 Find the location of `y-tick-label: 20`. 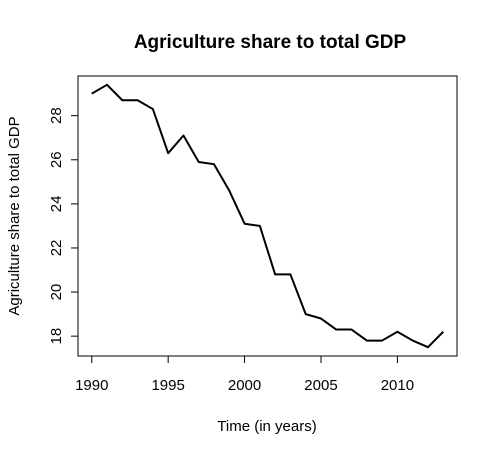

y-tick-label: 20 is located at coordinates (56, 292).